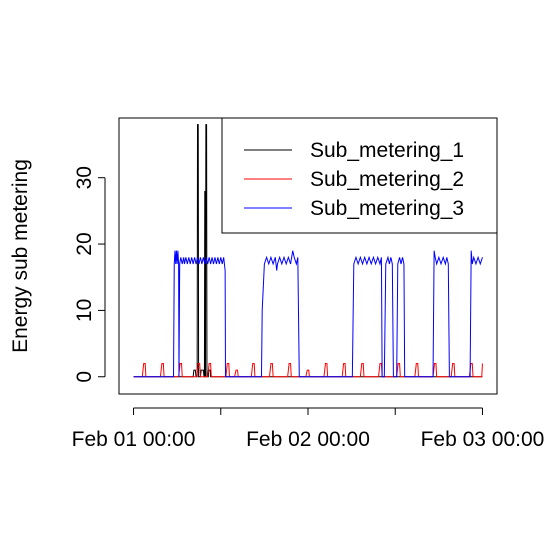 The height and width of the screenshot is (541, 558). Describe the element at coordinates (387, 208) in the screenshot. I see `legend-label-sub-metering-3: Sub_metering_3` at that location.